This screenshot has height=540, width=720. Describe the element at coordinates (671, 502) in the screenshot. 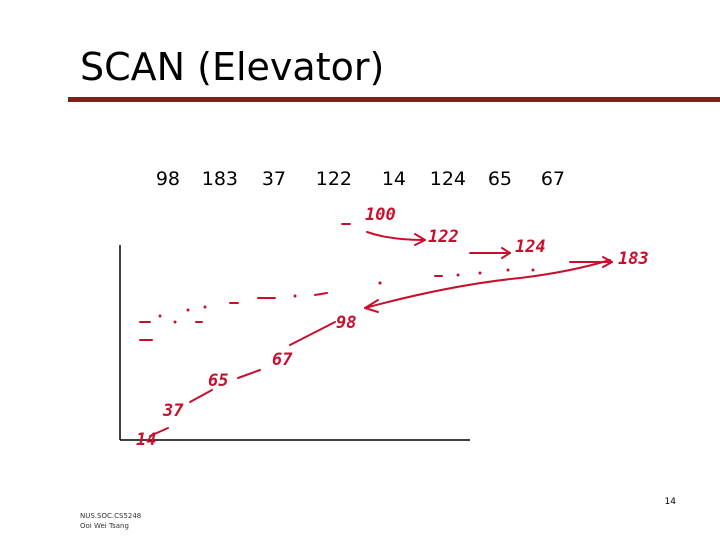

I see `page-number: 14` at that location.